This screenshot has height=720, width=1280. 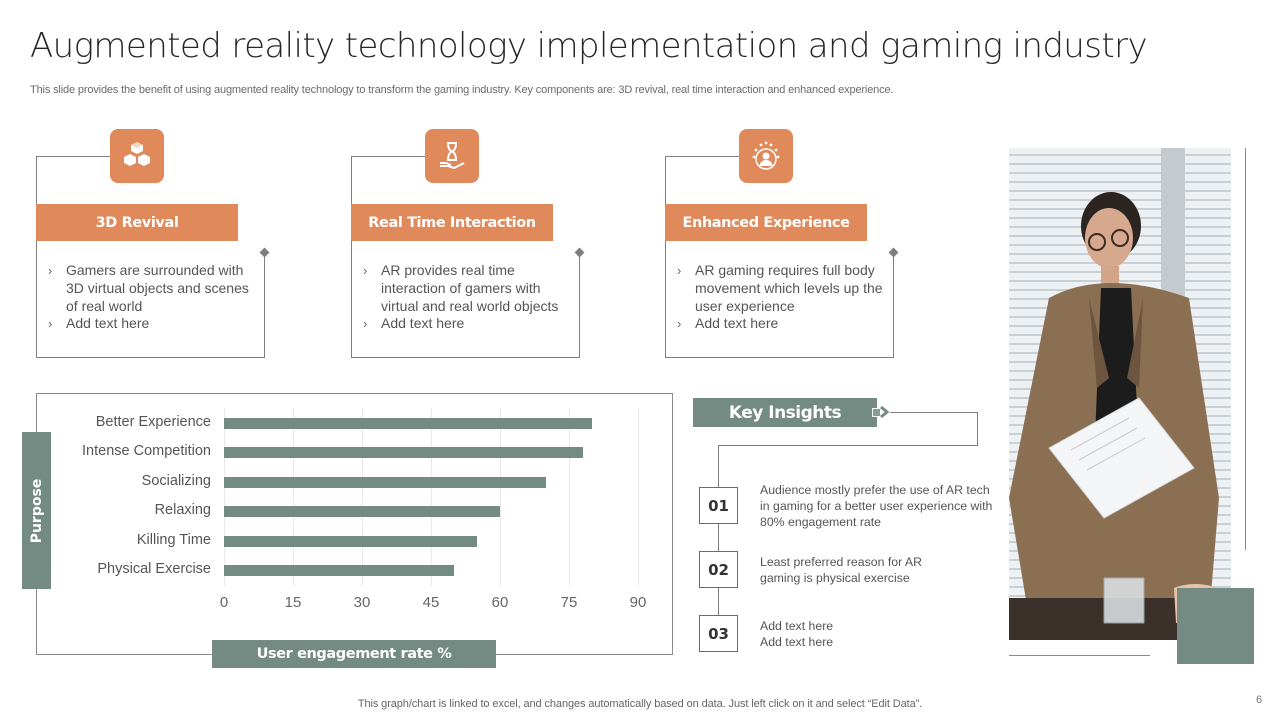 What do you see at coordinates (785, 412) in the screenshot?
I see `key-insights-title: Key Insights` at bounding box center [785, 412].